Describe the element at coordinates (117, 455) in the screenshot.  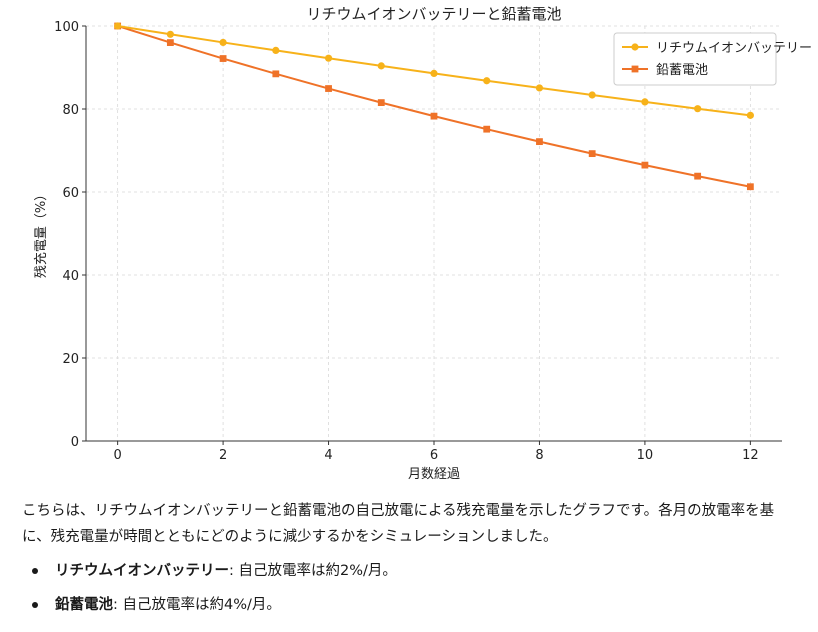
I see `x-tick-label: 0` at that location.